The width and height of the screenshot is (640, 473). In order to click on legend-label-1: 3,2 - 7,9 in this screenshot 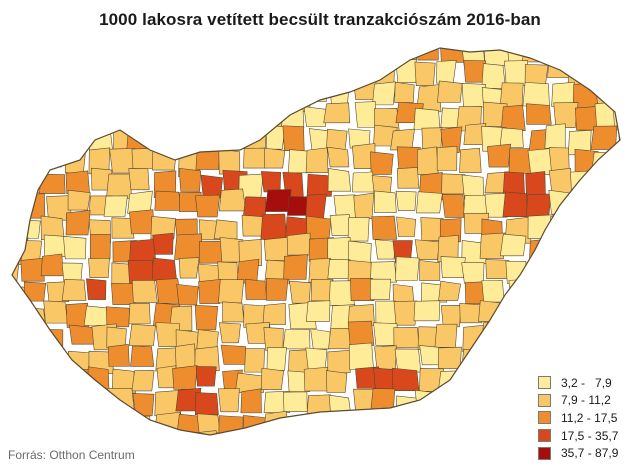, I will do `click(586, 382)`.